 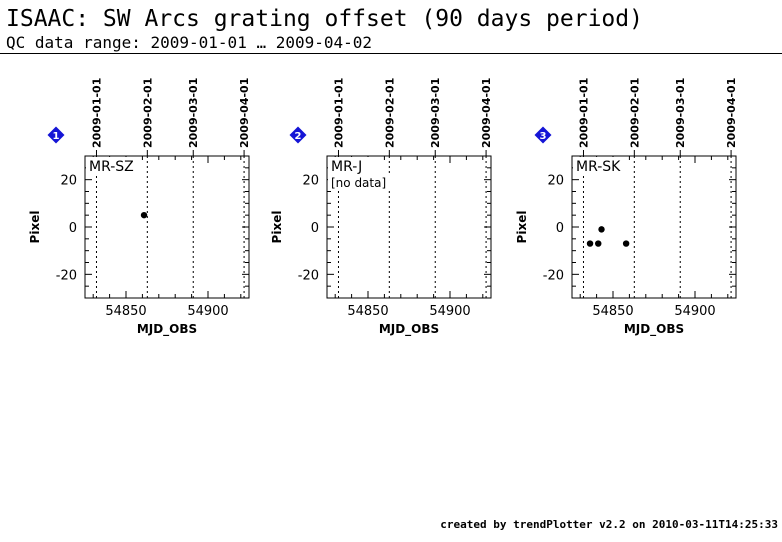 I want to click on panel-label: MR-J, so click(x=346, y=167).